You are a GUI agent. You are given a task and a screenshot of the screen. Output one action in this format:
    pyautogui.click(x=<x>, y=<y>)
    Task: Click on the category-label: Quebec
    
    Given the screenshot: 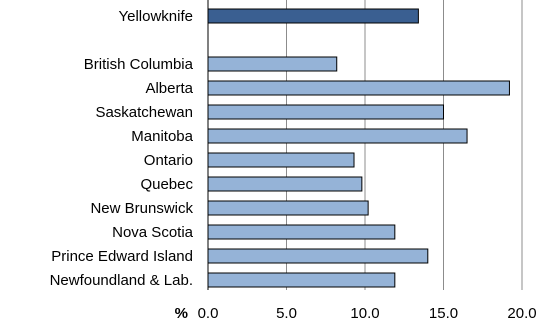 What is the action you would take?
    pyautogui.click(x=166, y=184)
    